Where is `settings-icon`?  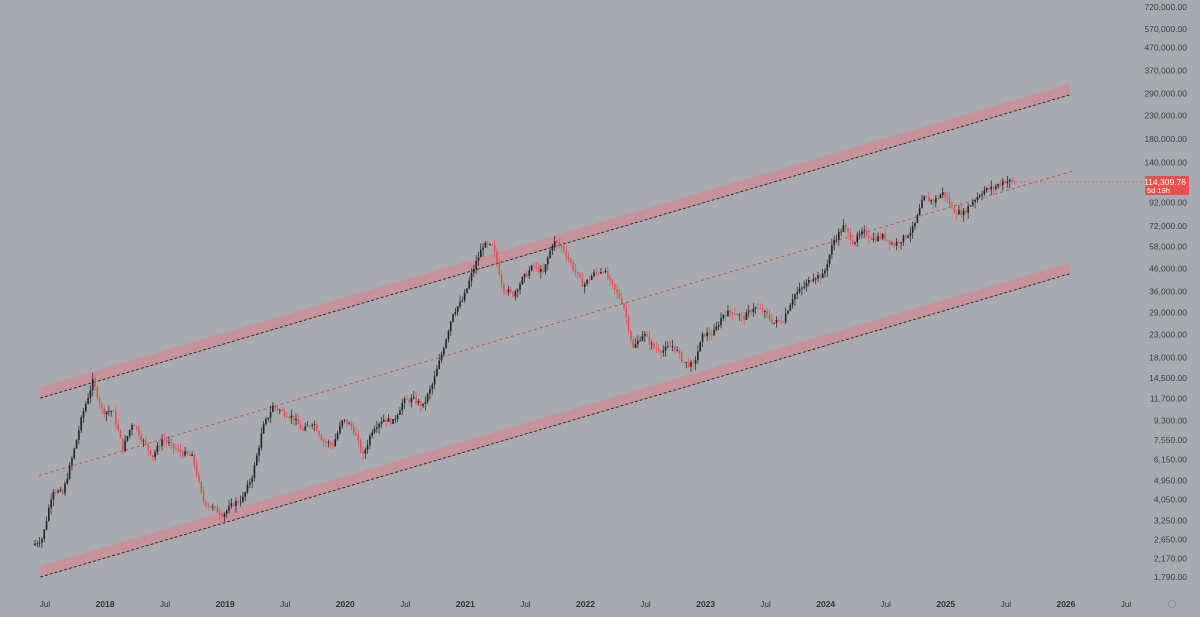
settings-icon is located at coordinates (1172, 604).